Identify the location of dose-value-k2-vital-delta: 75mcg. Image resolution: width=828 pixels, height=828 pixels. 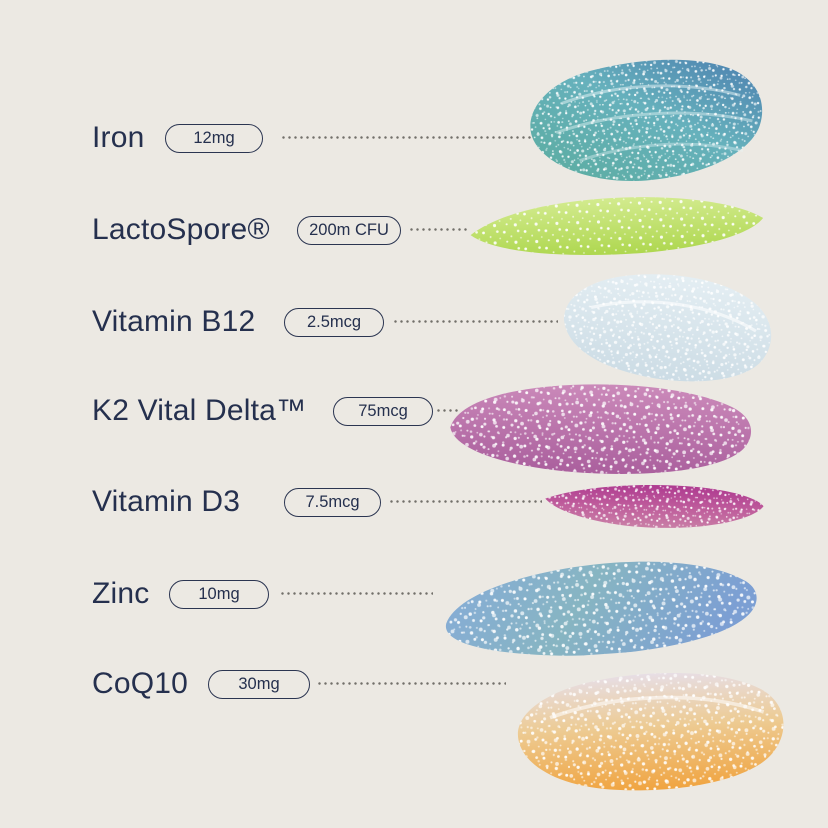
(383, 411).